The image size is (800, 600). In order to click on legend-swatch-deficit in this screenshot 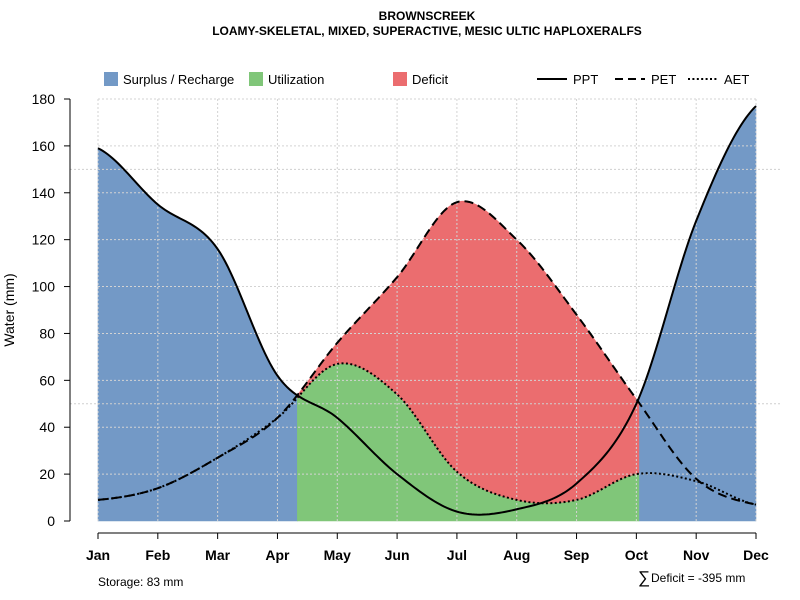, I will do `click(400, 79)`.